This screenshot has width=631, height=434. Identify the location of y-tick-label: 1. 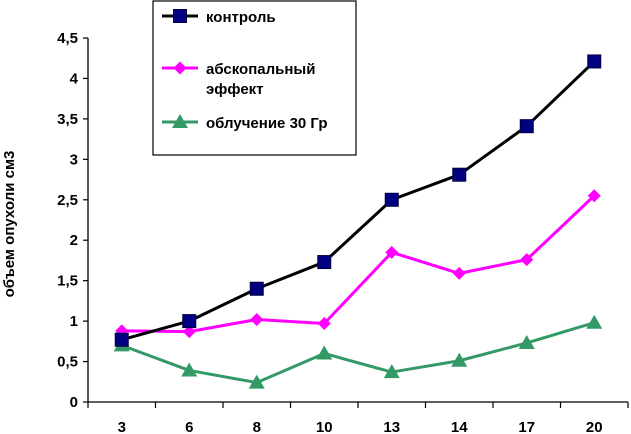
(74, 321).